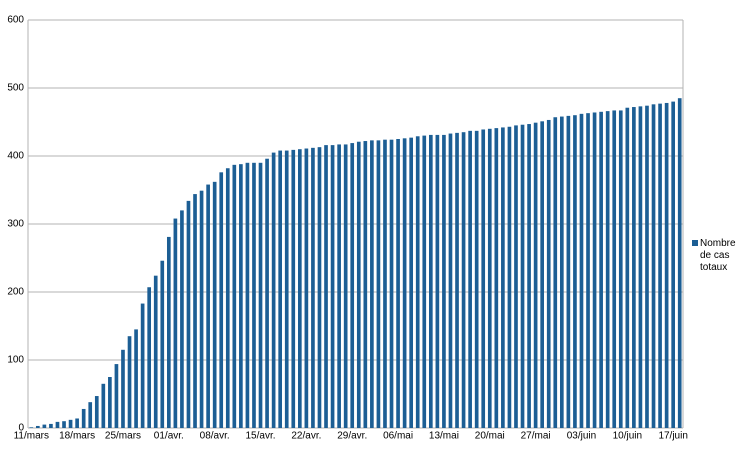 Image resolution: width=750 pixels, height=453 pixels. What do you see at coordinates (77, 436) in the screenshot?
I see `x-tick-label: 18/mars` at bounding box center [77, 436].